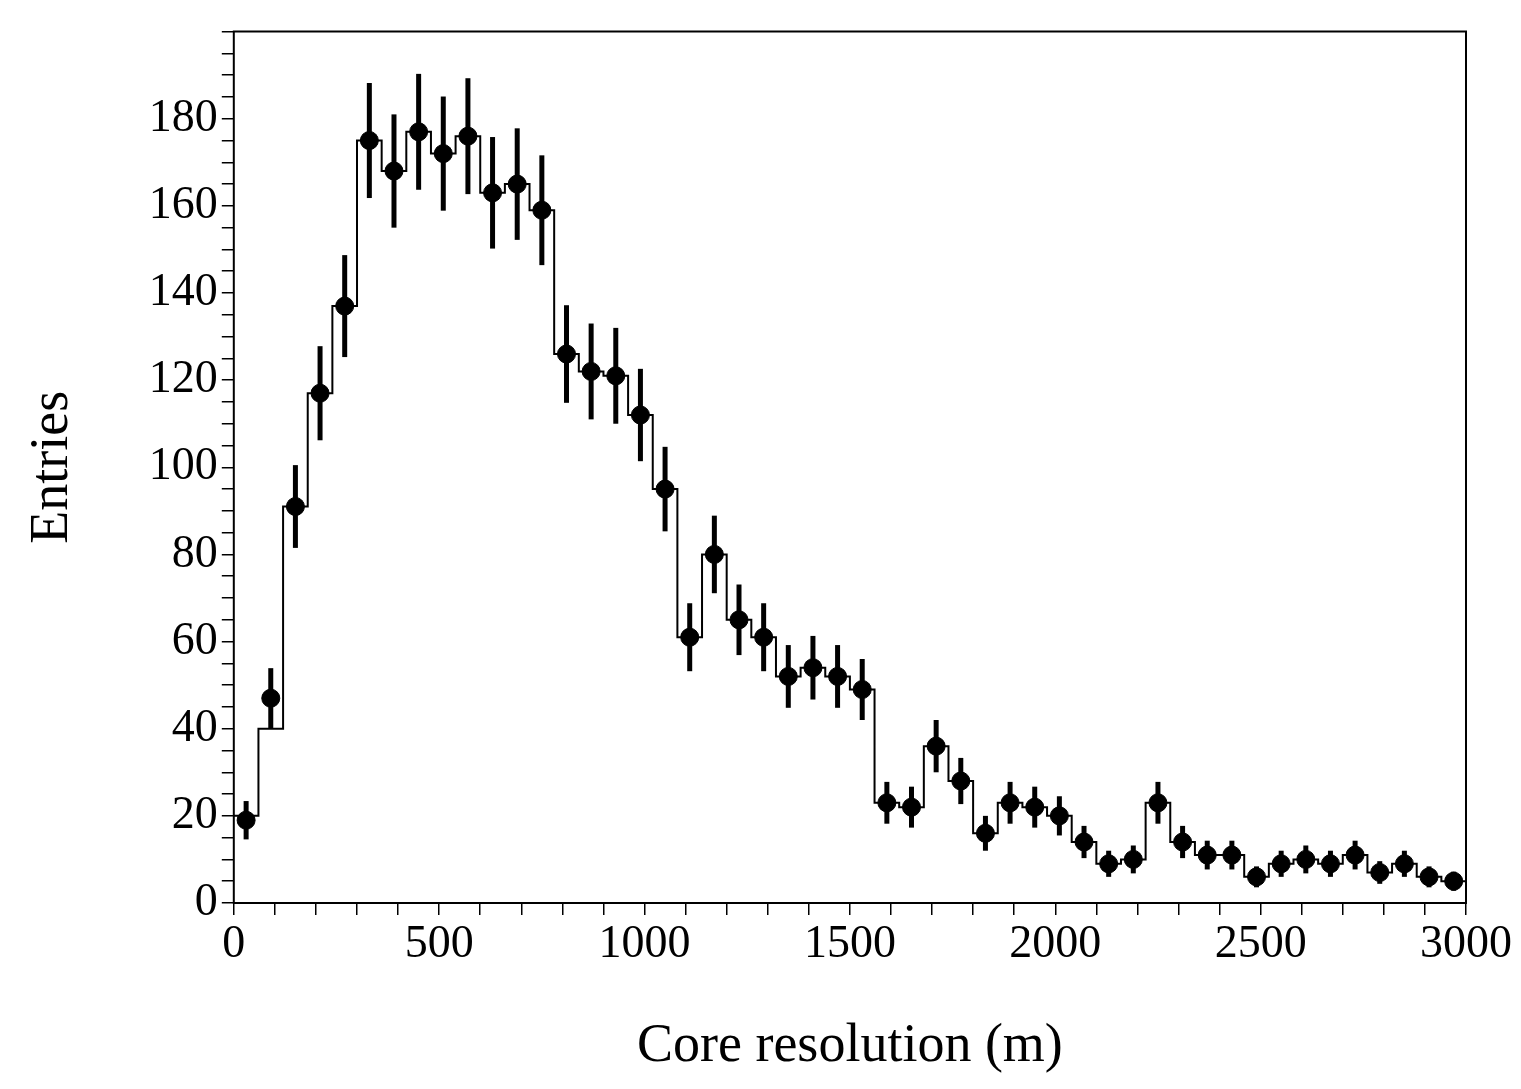  I want to click on y-tick-label: 80, so click(194, 551).